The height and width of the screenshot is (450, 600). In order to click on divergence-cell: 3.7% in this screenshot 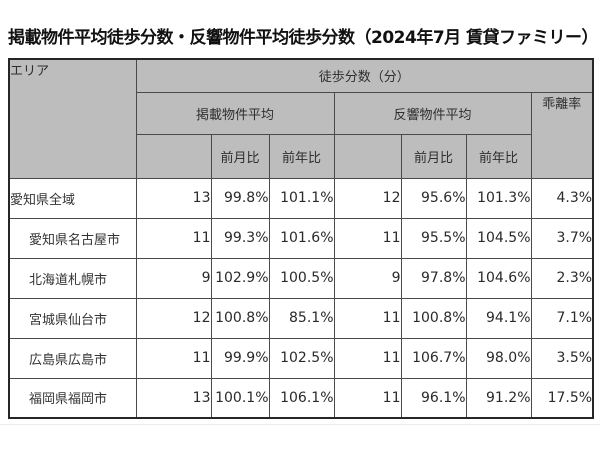, I will do `click(562, 238)`.